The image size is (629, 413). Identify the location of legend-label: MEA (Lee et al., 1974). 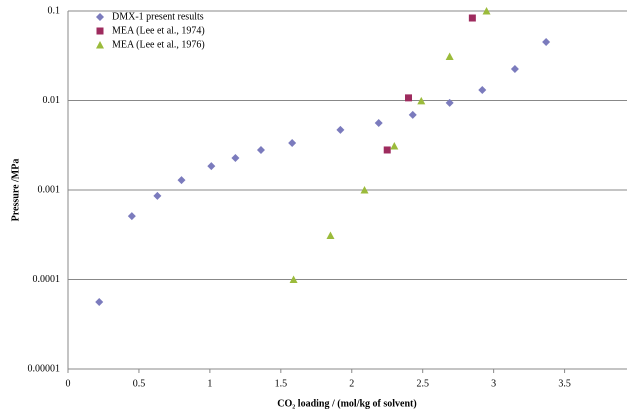
(158, 30).